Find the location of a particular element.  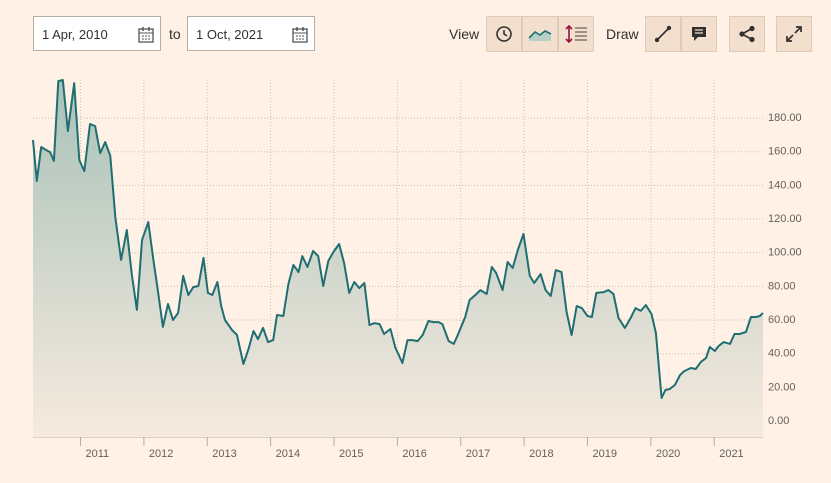

share-icon is located at coordinates (747, 34).